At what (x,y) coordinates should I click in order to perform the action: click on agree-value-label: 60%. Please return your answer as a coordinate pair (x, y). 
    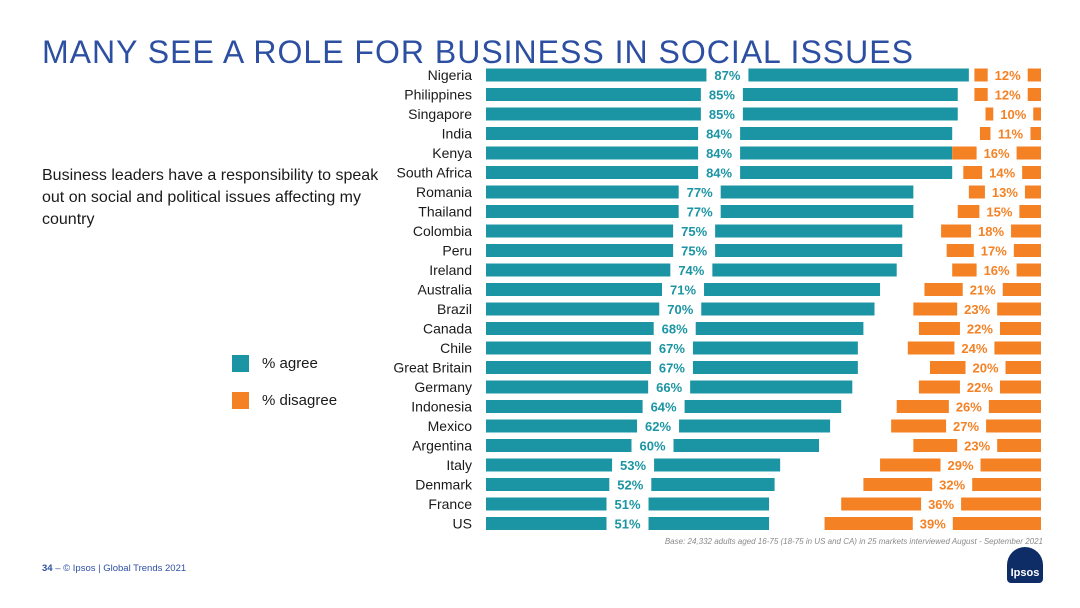
    Looking at the image, I should click on (652, 446).